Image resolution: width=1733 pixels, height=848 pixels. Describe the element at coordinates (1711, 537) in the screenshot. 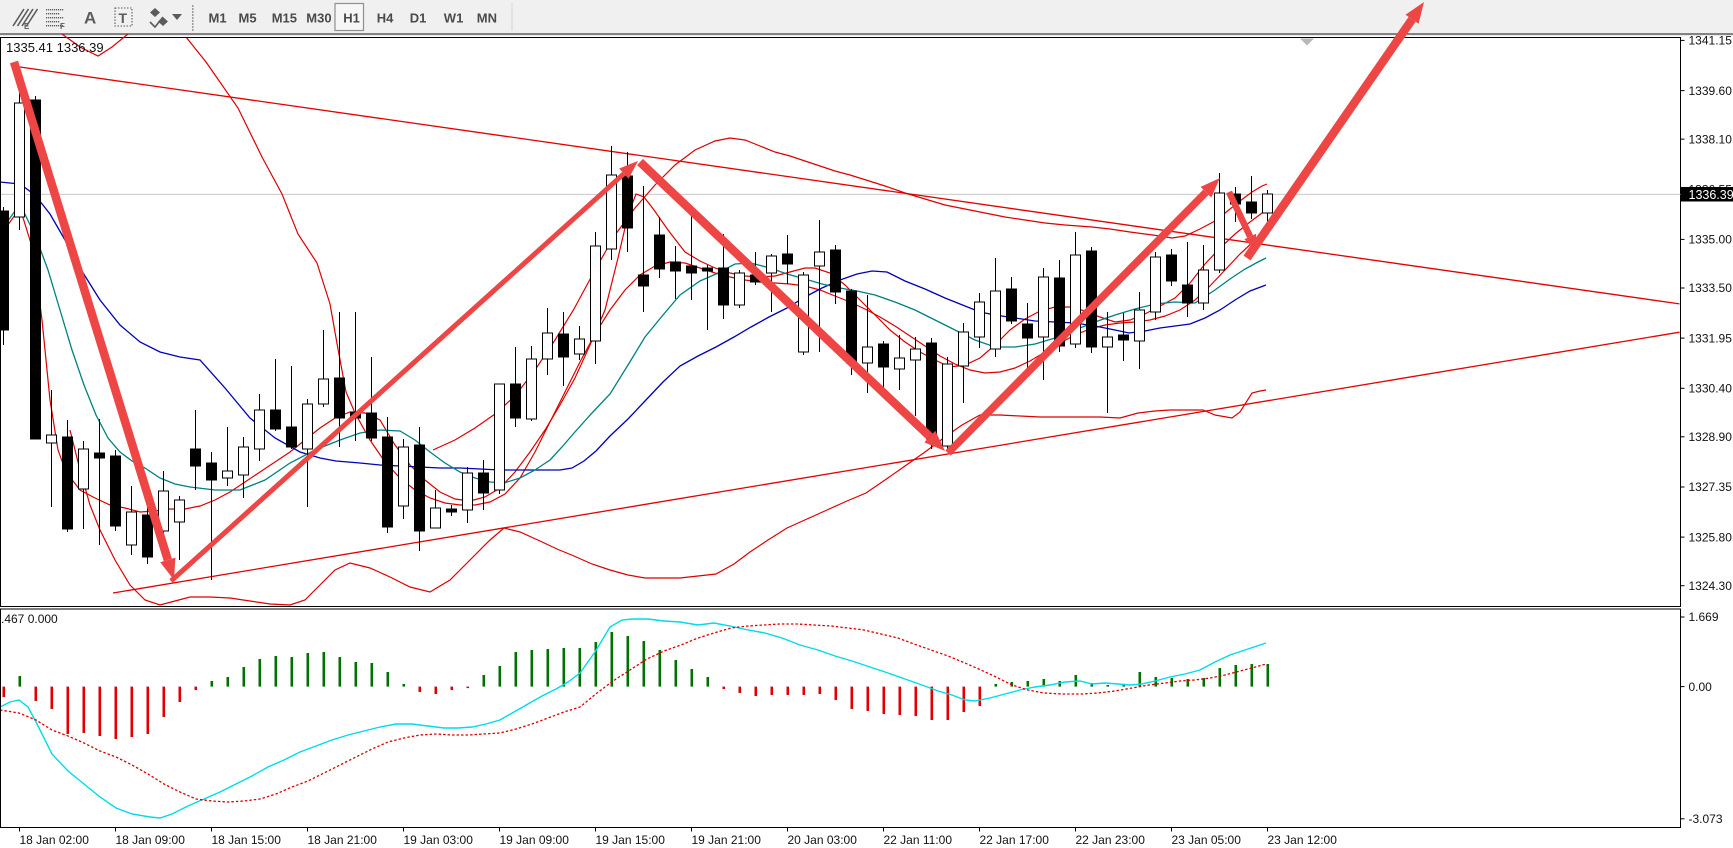

I see `svg-text: 1325.80` at that location.